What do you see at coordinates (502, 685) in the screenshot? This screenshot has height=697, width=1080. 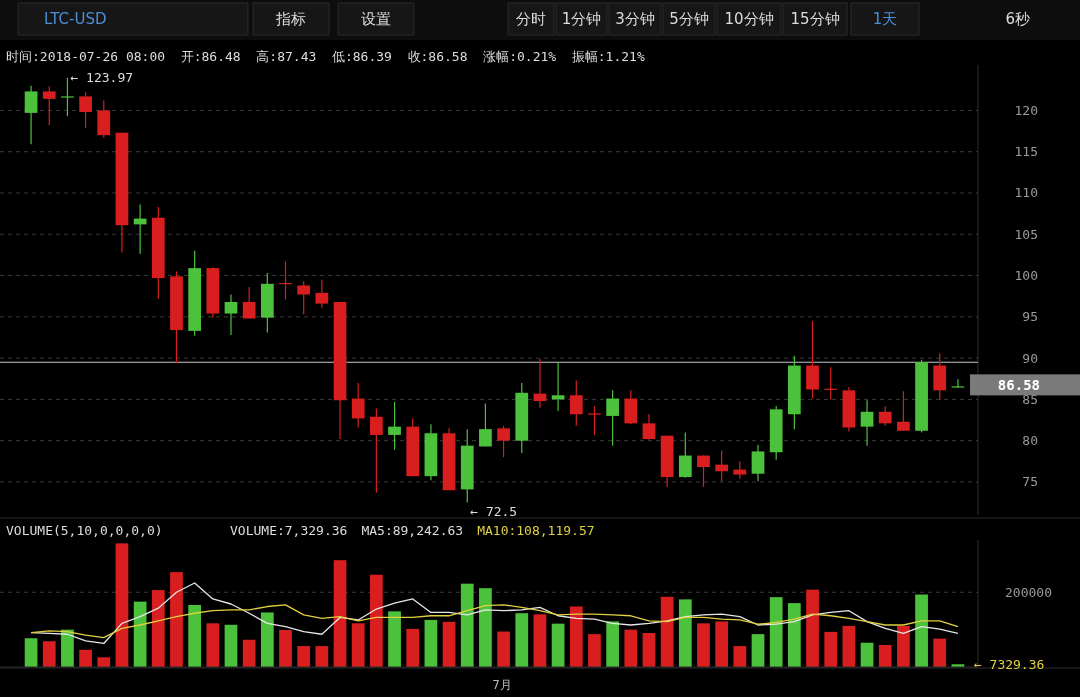 I see `text: 7月` at bounding box center [502, 685].